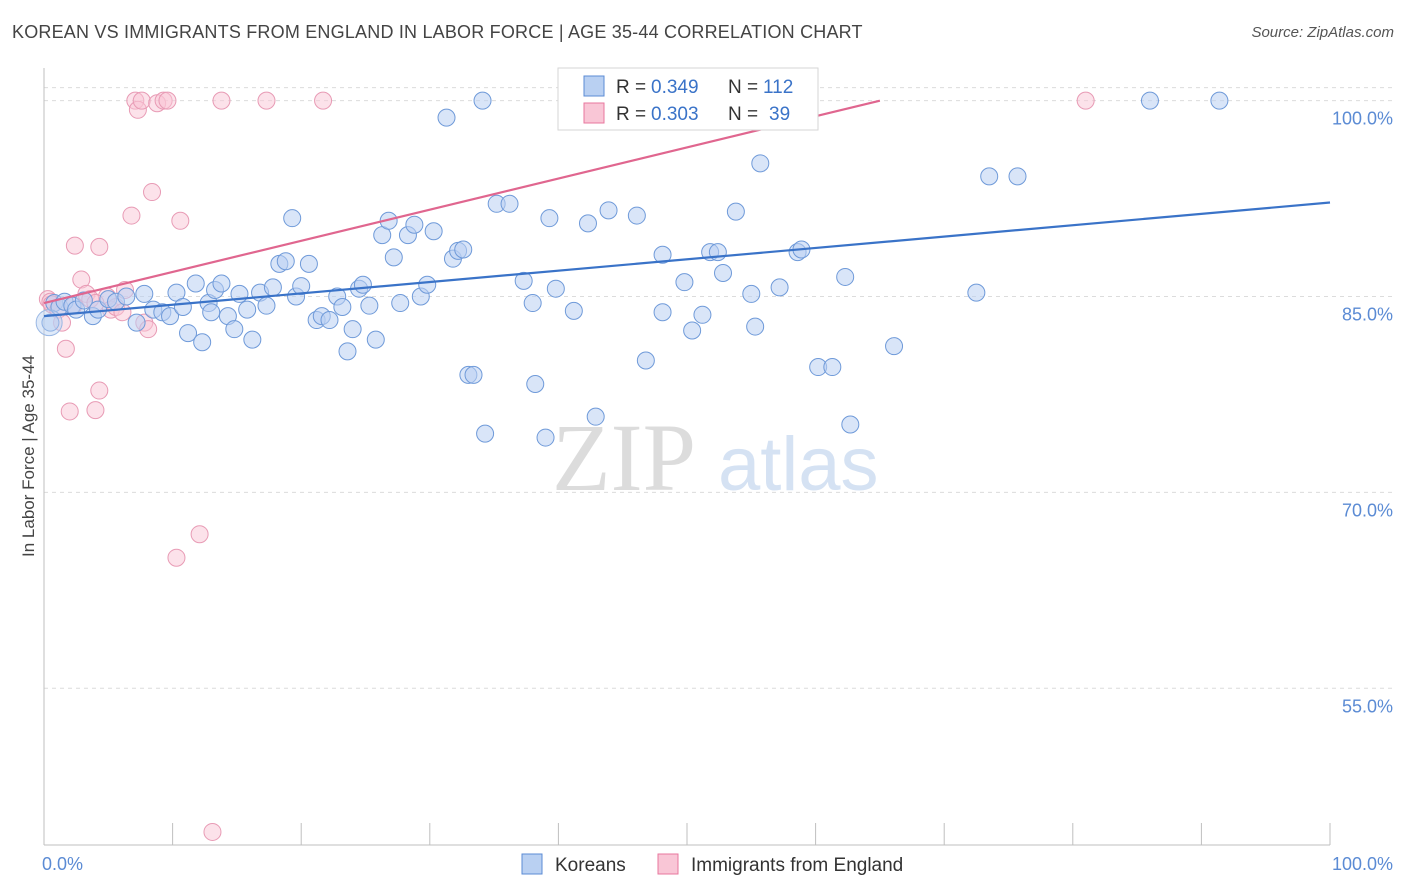  What do you see at coordinates (687, 834) in the screenshot?
I see `x-ticks` at bounding box center [687, 834].